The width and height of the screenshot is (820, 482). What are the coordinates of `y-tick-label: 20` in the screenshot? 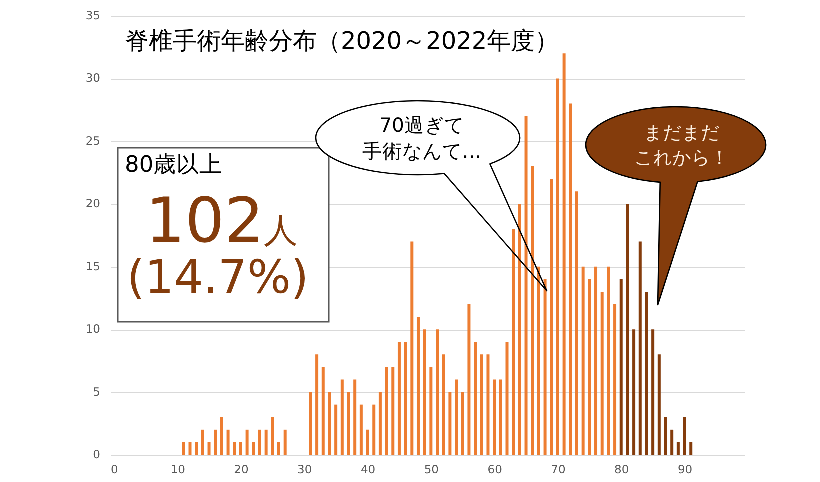 It's located at (93, 203).